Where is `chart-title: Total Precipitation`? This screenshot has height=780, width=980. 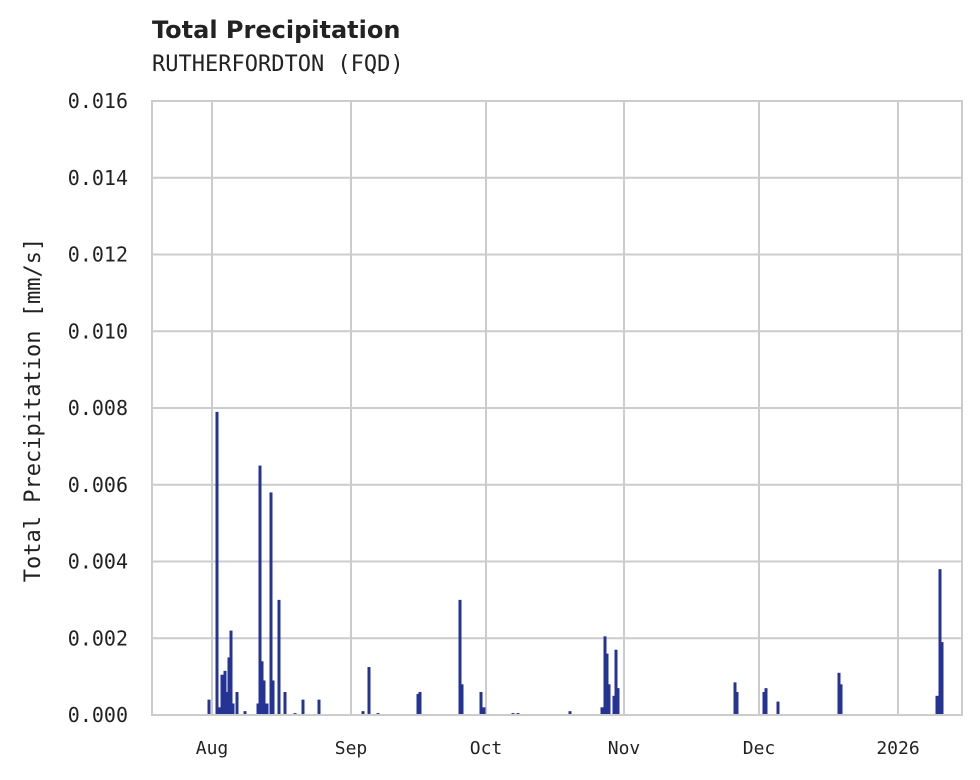 chart-title: Total Precipitation is located at coordinates (276, 30).